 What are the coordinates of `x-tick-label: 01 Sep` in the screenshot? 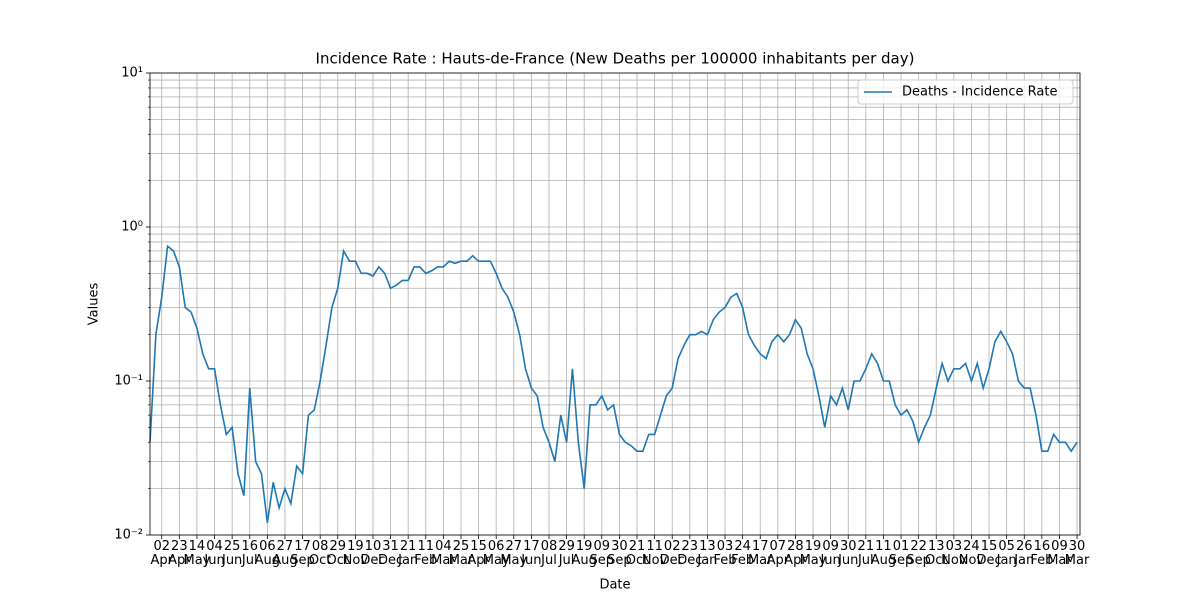 It's located at (901, 553).